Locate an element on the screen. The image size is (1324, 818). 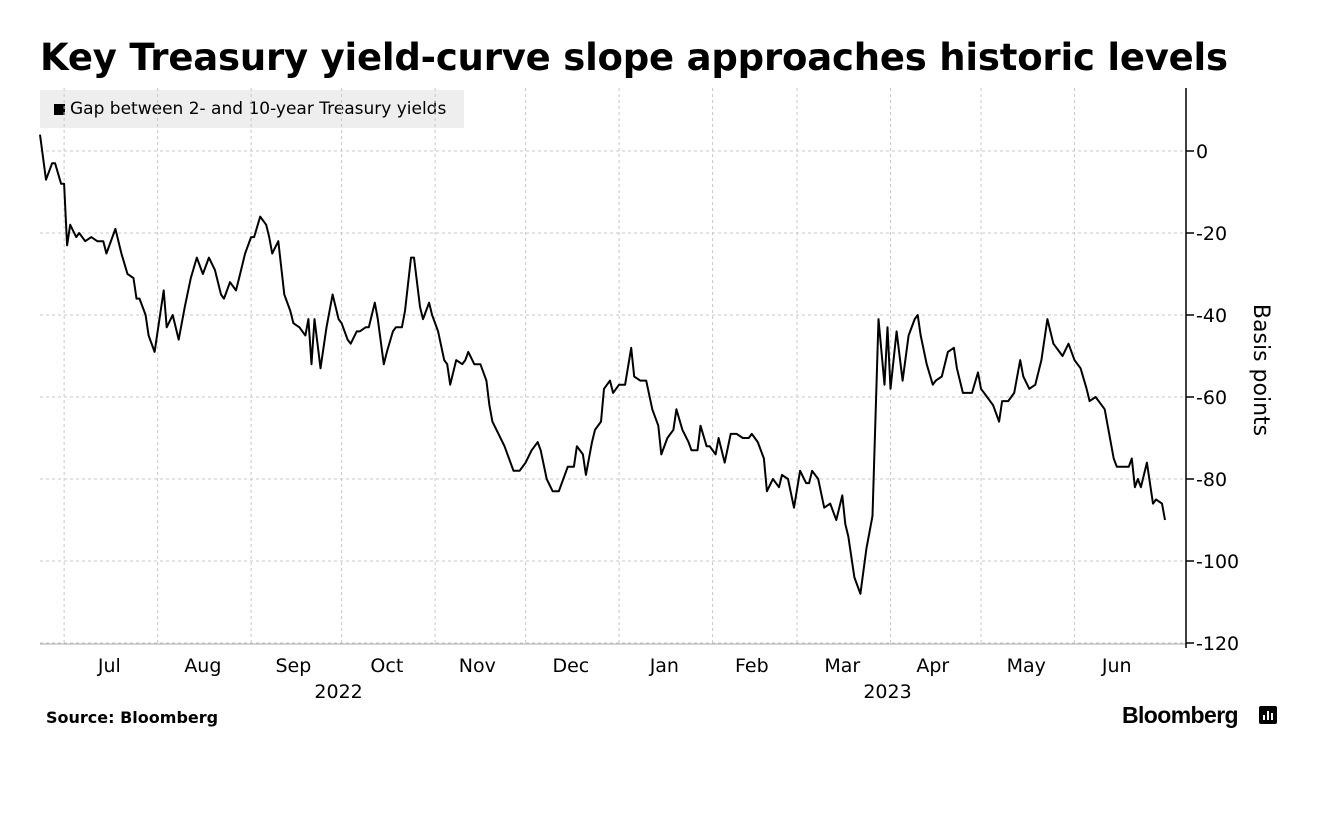
x-tick-label: Nov is located at coordinates (477, 666).